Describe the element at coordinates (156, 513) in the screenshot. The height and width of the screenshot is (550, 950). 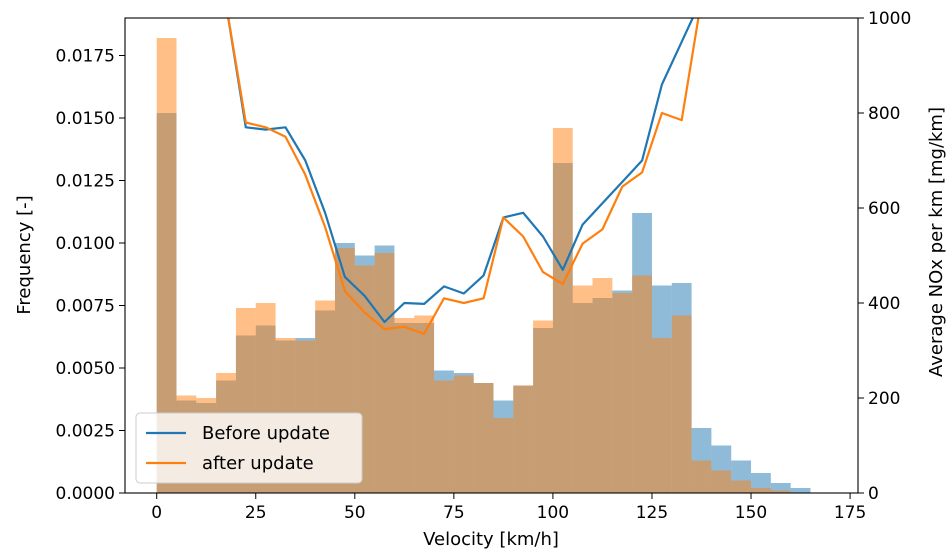
I see `x-tick-label: 0` at that location.